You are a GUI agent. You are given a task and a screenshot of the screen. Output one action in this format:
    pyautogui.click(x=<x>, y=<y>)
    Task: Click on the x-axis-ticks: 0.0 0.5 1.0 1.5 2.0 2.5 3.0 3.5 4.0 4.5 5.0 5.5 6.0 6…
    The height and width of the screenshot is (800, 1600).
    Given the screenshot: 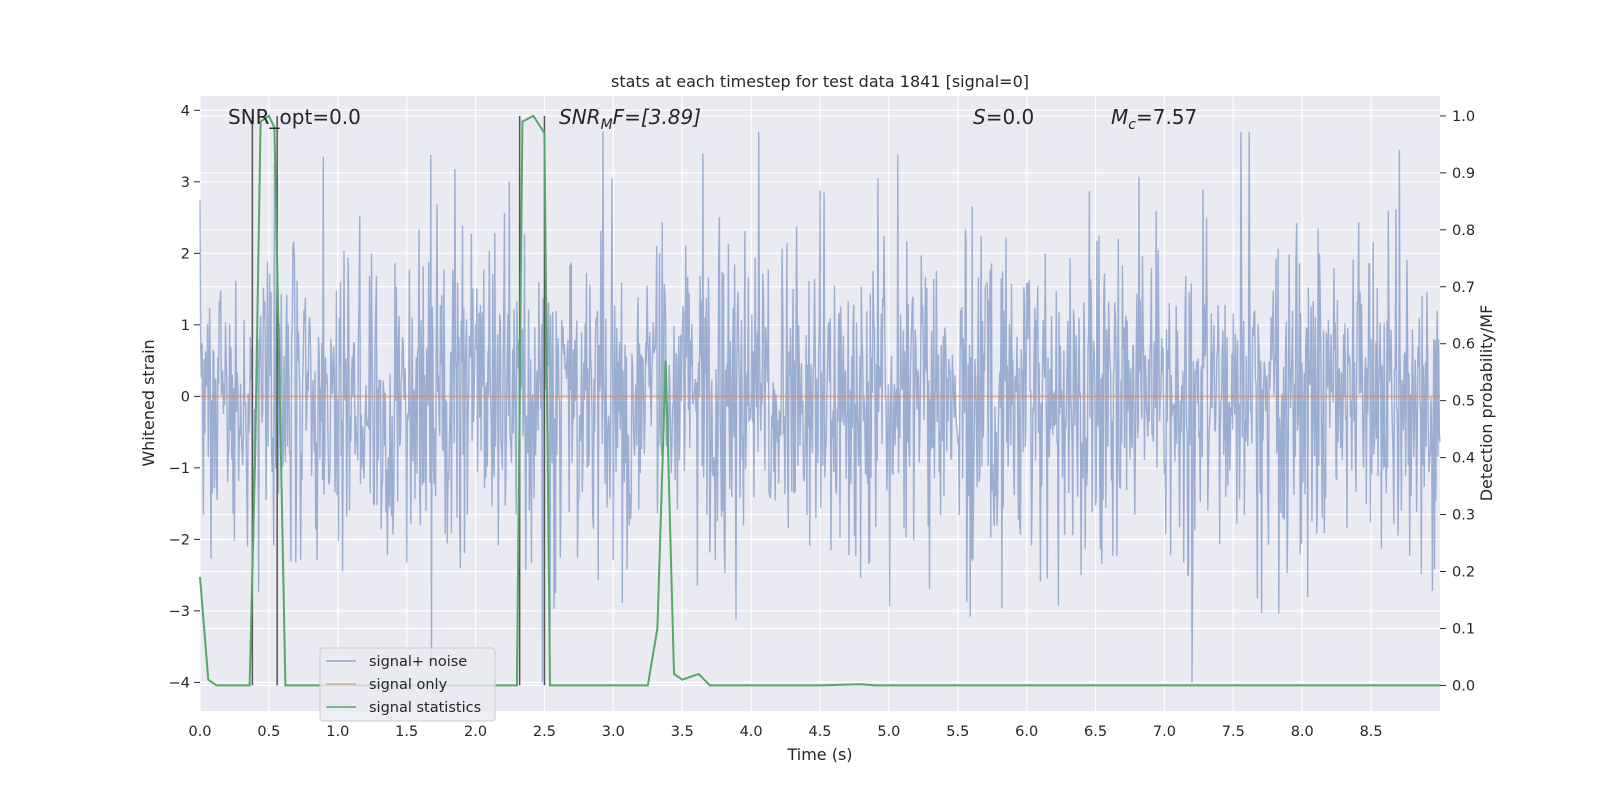 What is the action you would take?
    pyautogui.click(x=785, y=732)
    